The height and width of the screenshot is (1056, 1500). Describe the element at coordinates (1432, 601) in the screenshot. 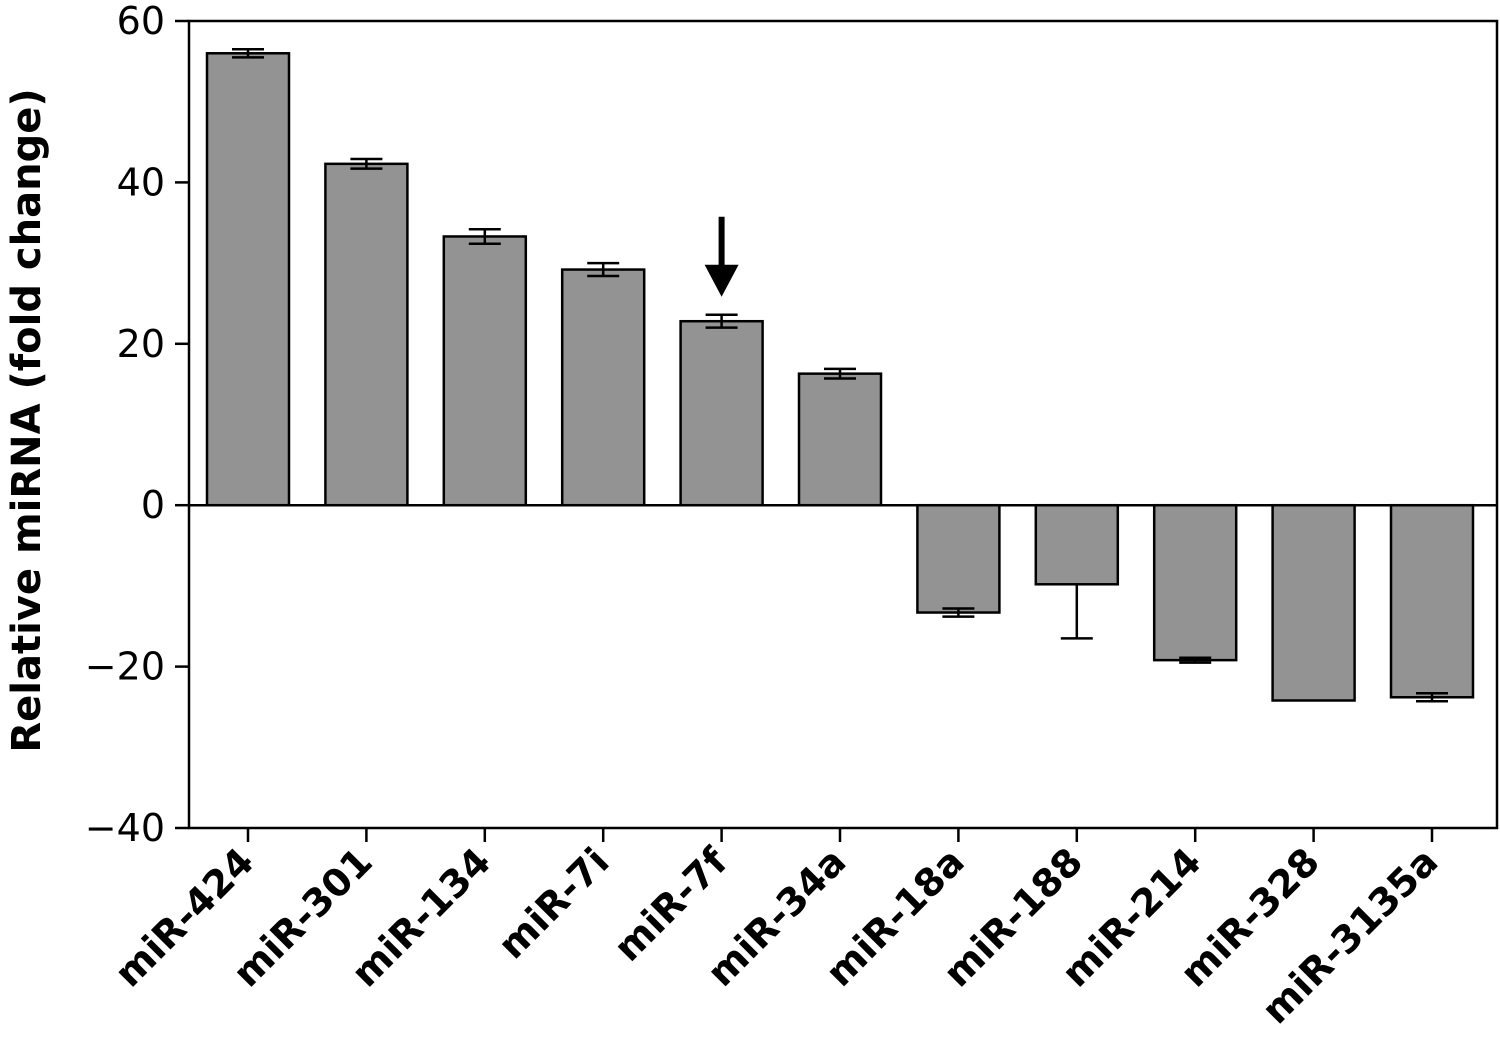

I see `bar-miR-3135a` at that location.